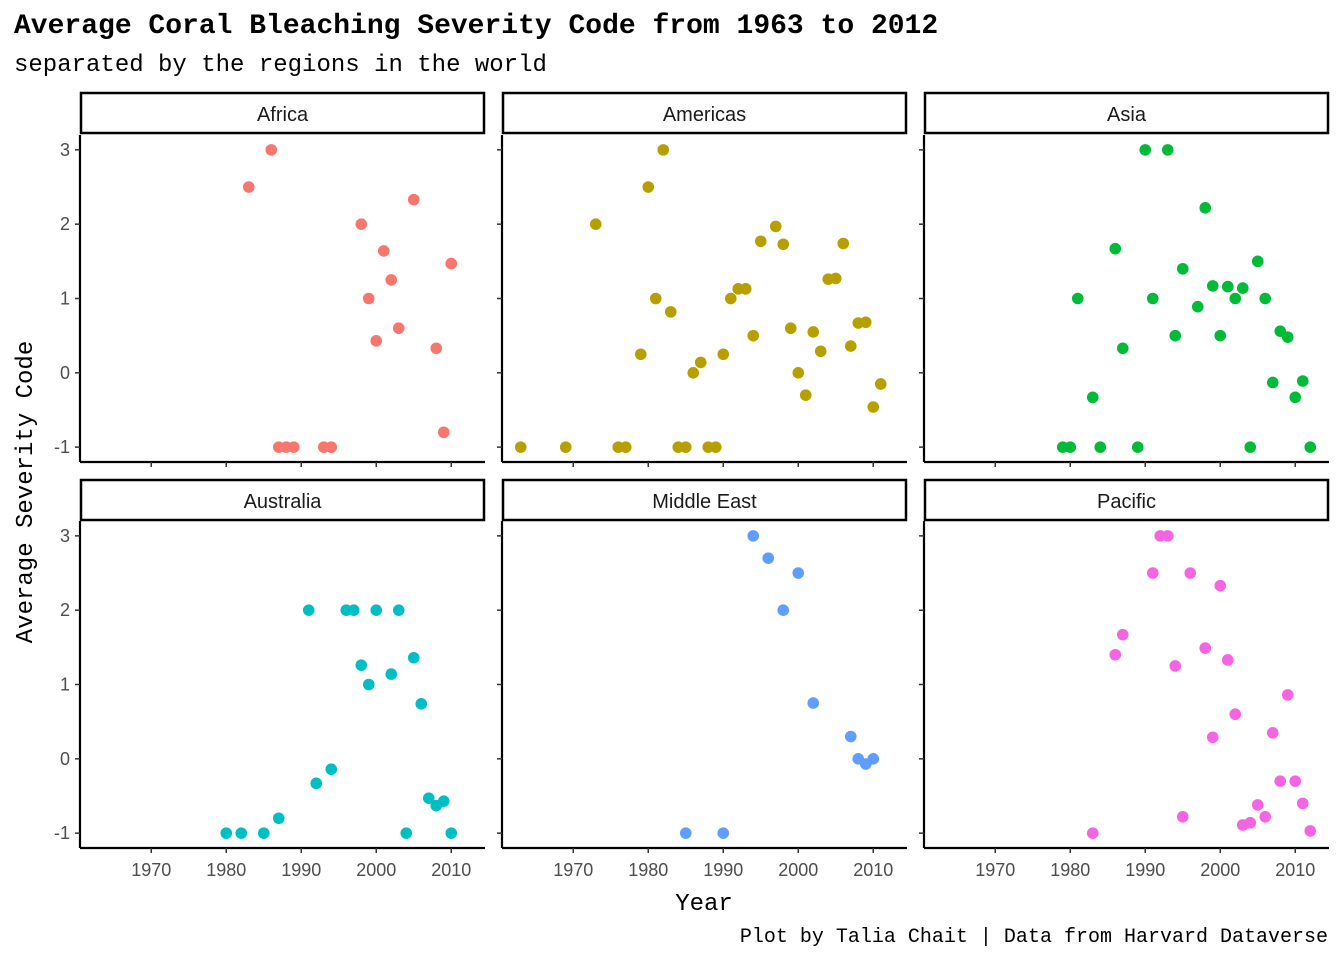 This screenshot has width=1344, height=960. Describe the element at coordinates (301, 870) in the screenshot. I see `x-tick-label: 1990` at that location.